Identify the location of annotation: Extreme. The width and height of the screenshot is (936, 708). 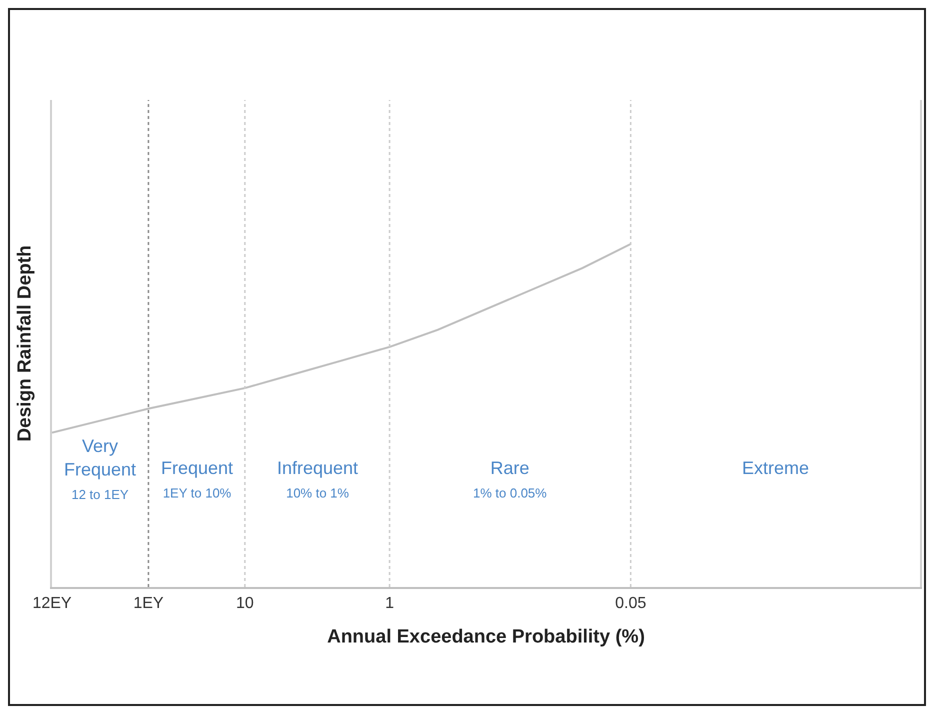
(776, 468).